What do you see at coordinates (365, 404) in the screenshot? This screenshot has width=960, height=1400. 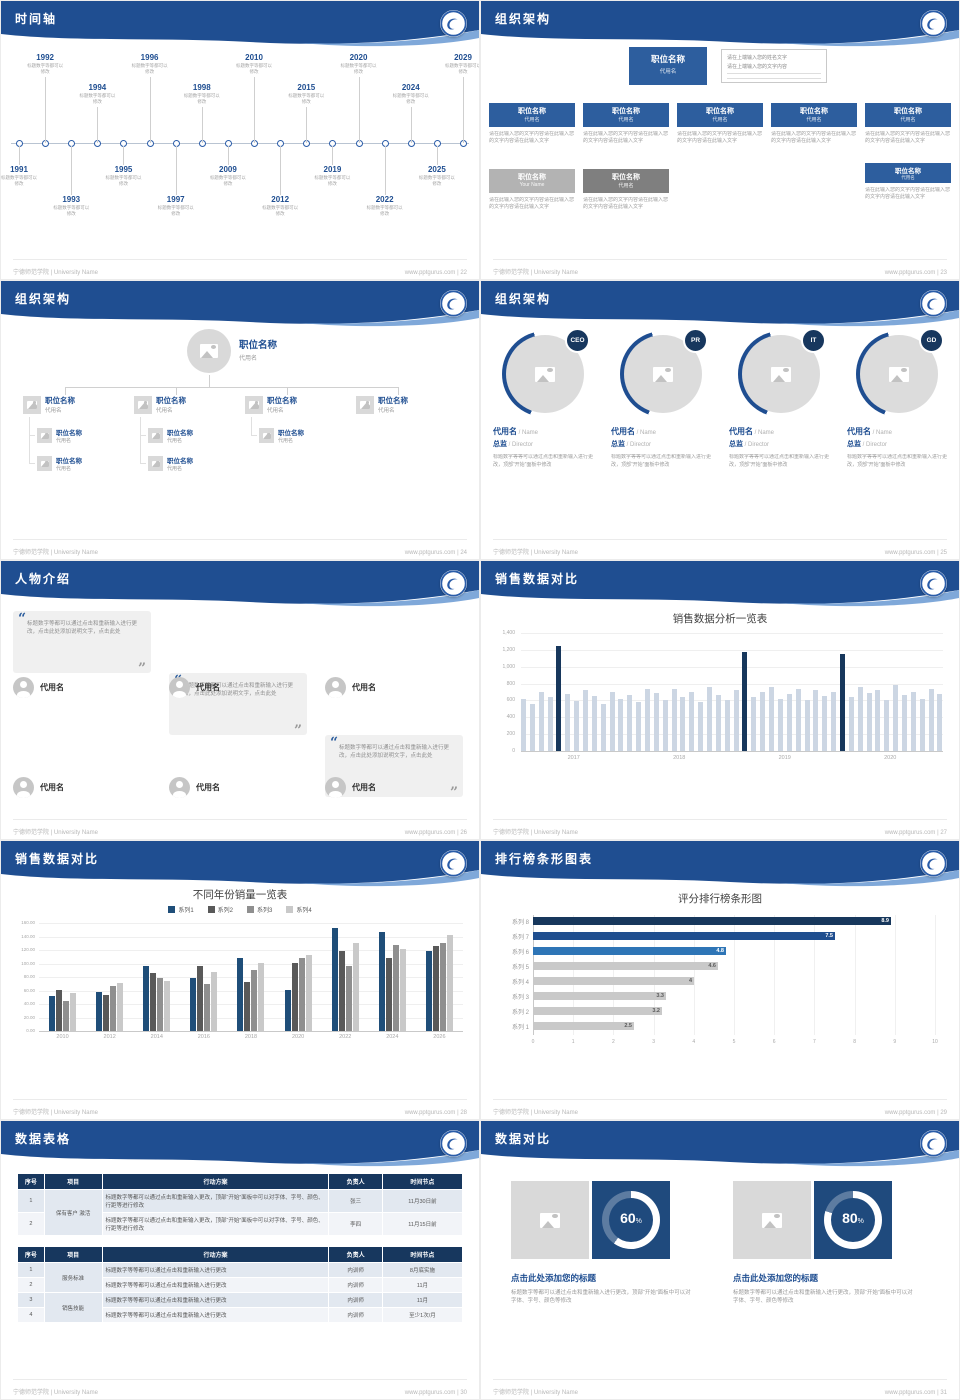 I see `org-branch-image` at bounding box center [365, 404].